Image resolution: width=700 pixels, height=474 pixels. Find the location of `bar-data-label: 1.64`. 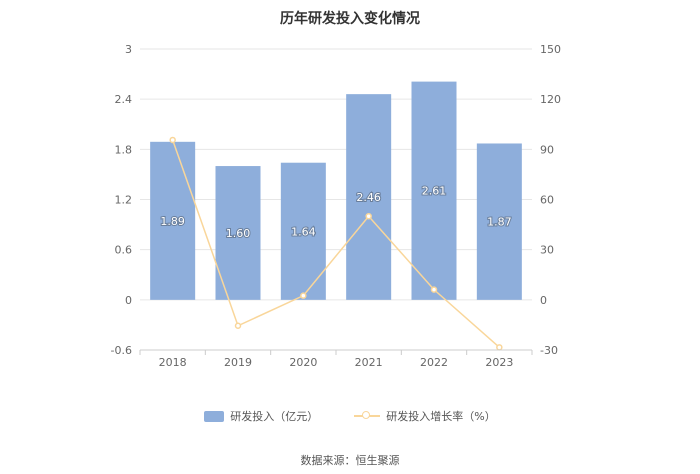

bar-data-label: 1.64 is located at coordinates (303, 231).